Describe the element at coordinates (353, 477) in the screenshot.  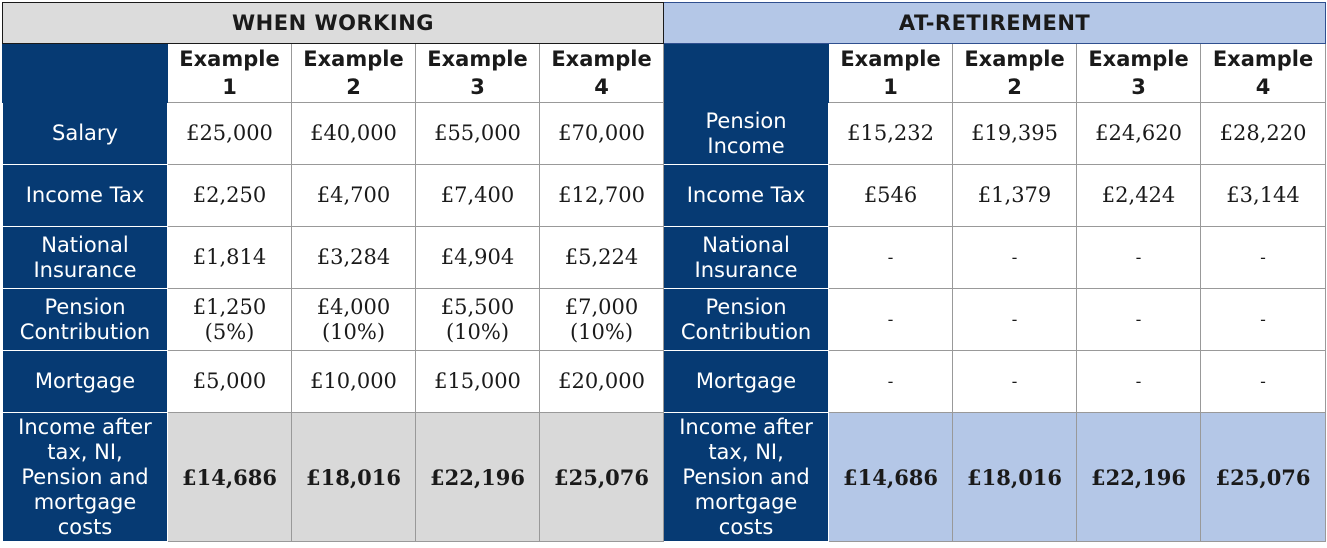
I see `working-value-cell: £18,016` at that location.